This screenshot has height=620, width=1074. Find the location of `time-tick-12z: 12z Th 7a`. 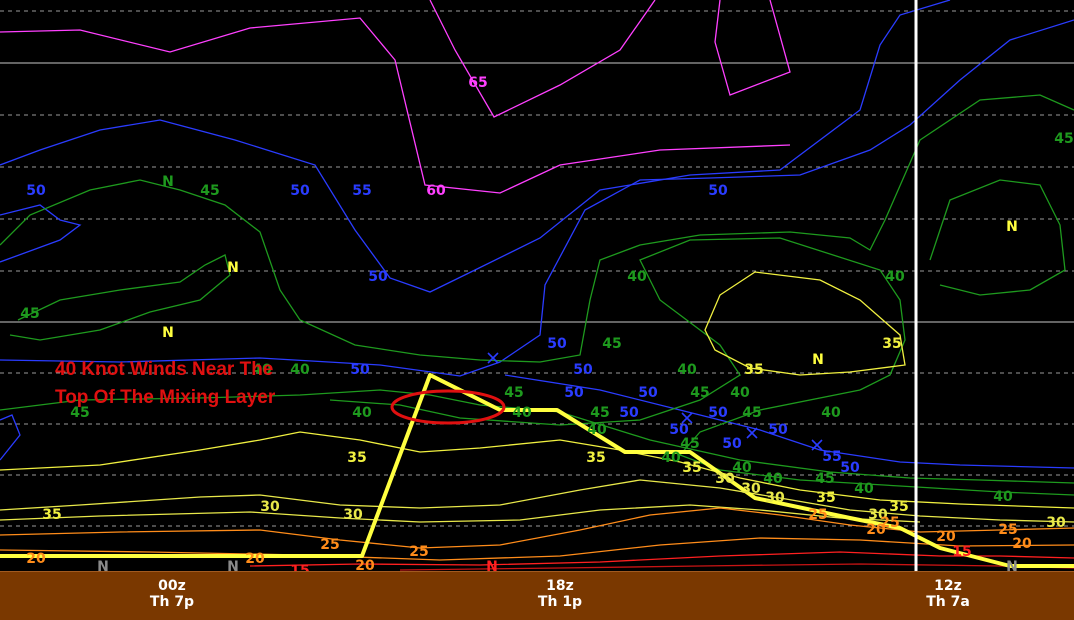

time-tick-12z: 12z Th 7a is located at coordinates (948, 594).